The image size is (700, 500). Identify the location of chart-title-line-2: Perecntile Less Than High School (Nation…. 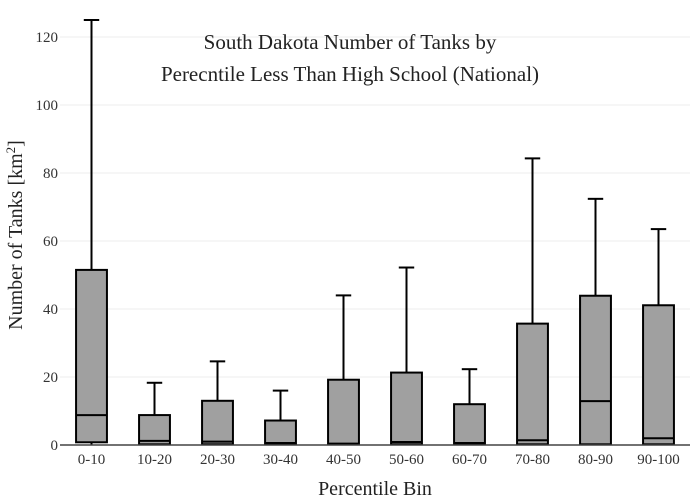
(350, 74).